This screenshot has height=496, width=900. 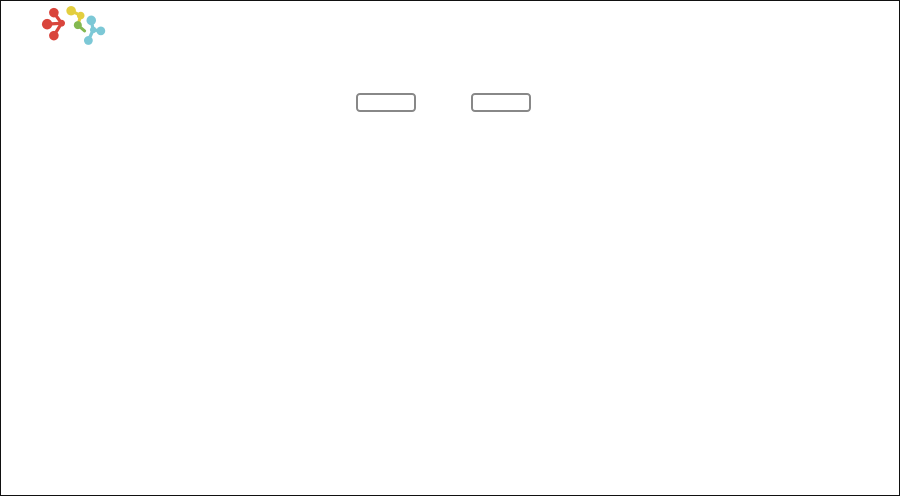 I want to click on mortality-watch-logo, so click(x=74, y=28).